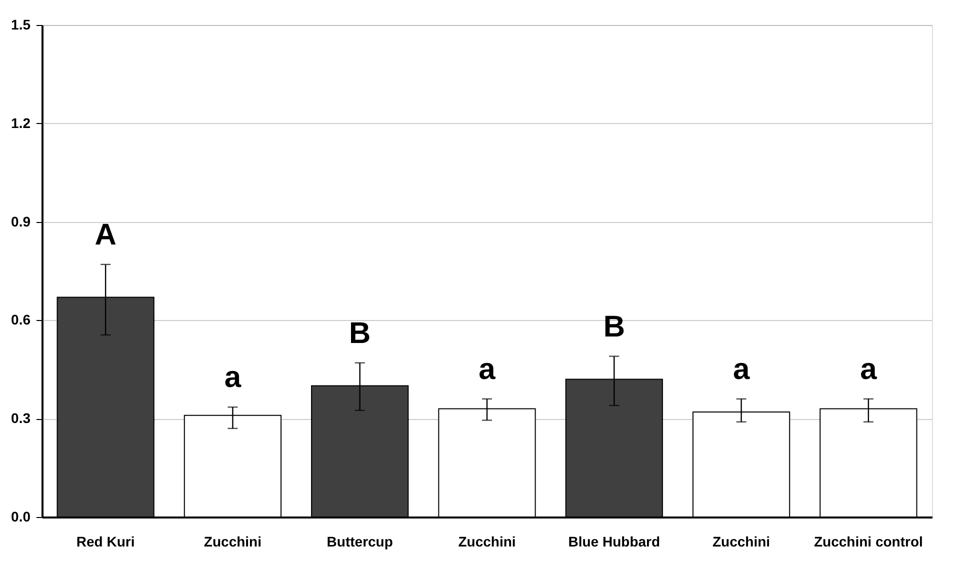 The width and height of the screenshot is (970, 584). Describe the element at coordinates (21, 122) in the screenshot. I see `y-tick-label: 1.2` at that location.